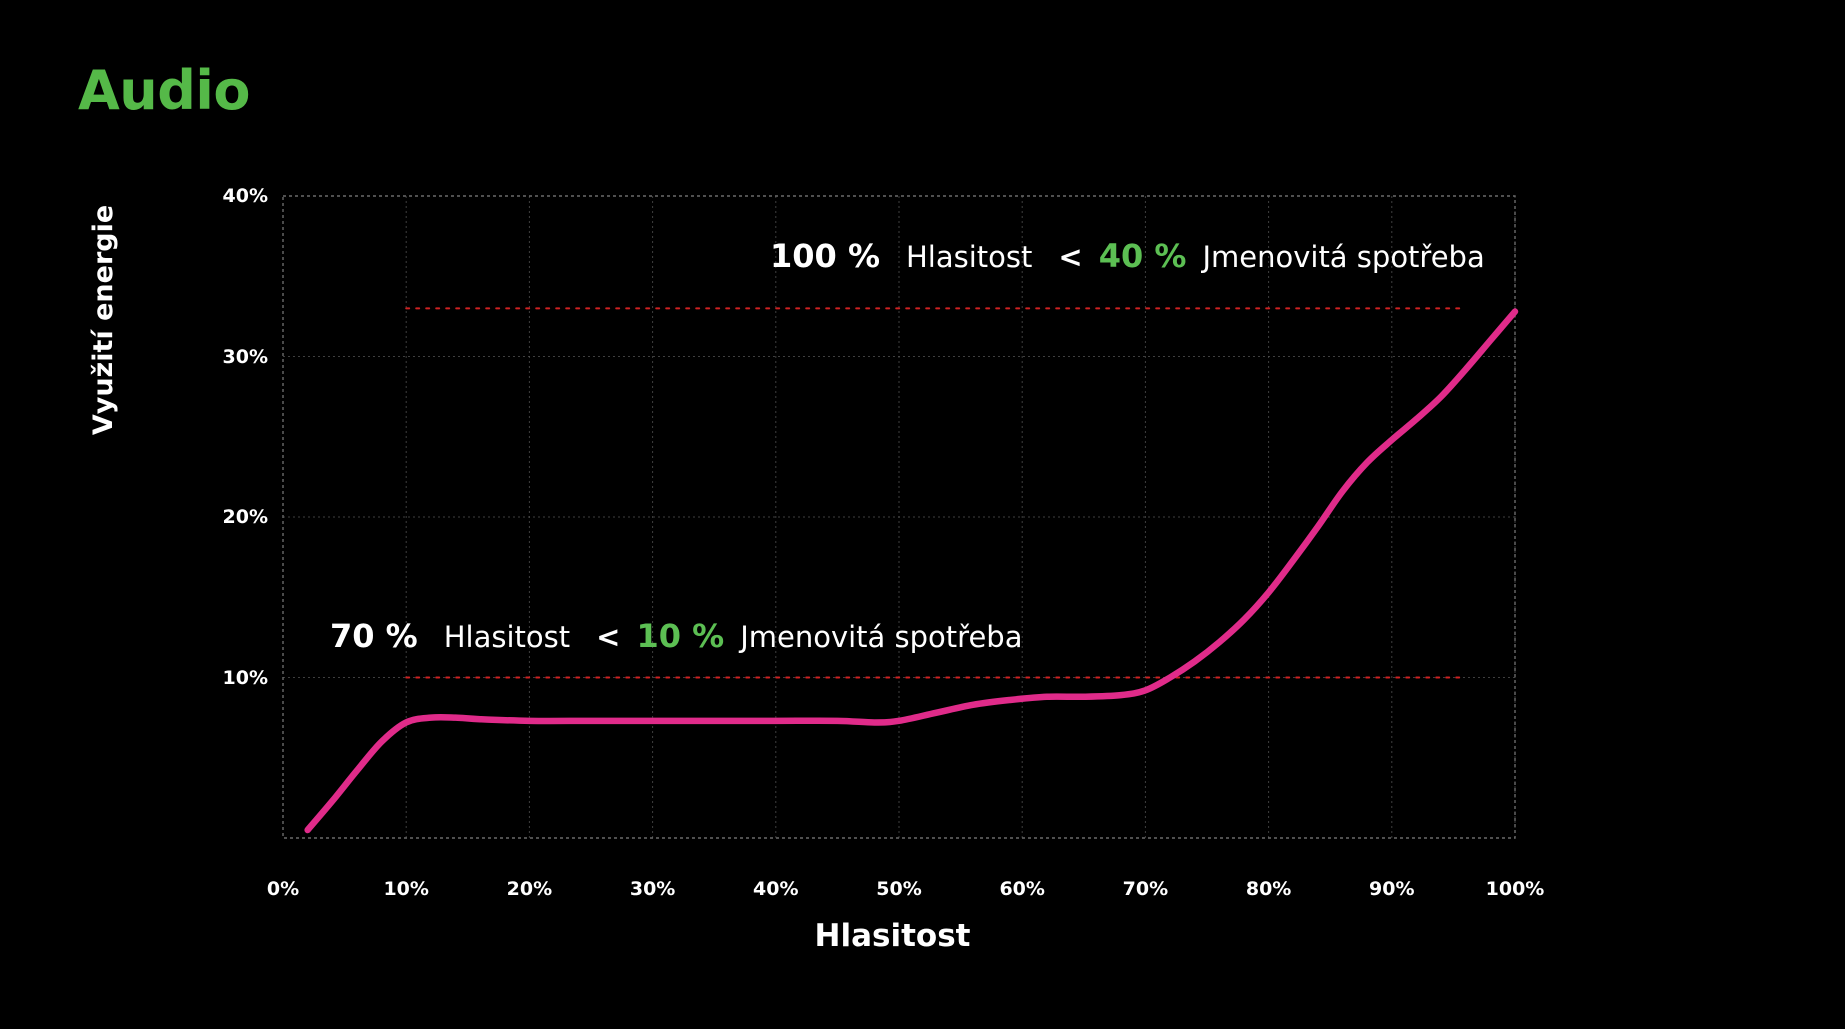 The height and width of the screenshot is (1029, 1845). What do you see at coordinates (1022, 889) in the screenshot?
I see `x-axis-tick-label: 60%` at bounding box center [1022, 889].